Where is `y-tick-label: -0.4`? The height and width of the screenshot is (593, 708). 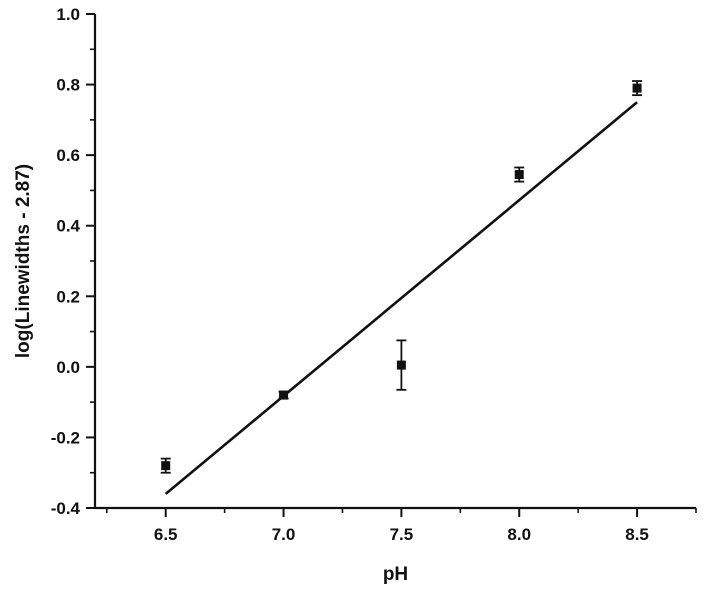 y-tick-label: -0.4 is located at coordinates (66, 508).